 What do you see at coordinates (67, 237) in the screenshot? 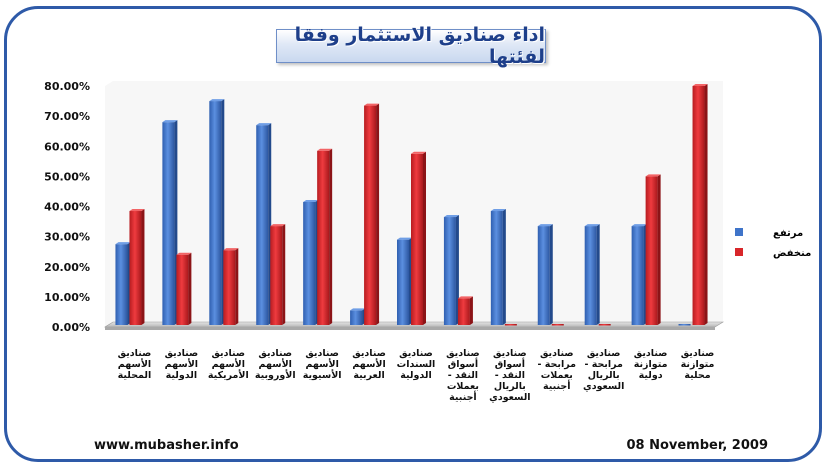
I see `y-tick-label: 30.00%` at bounding box center [67, 237].